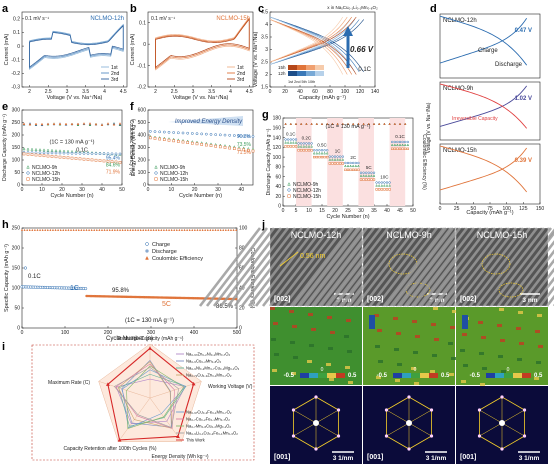 Image resolution: width=554 pixels, height=465 pixels. What do you see at coordinates (483, 40) in the screenshot?
I see `charge-curve` at bounding box center [483, 40].